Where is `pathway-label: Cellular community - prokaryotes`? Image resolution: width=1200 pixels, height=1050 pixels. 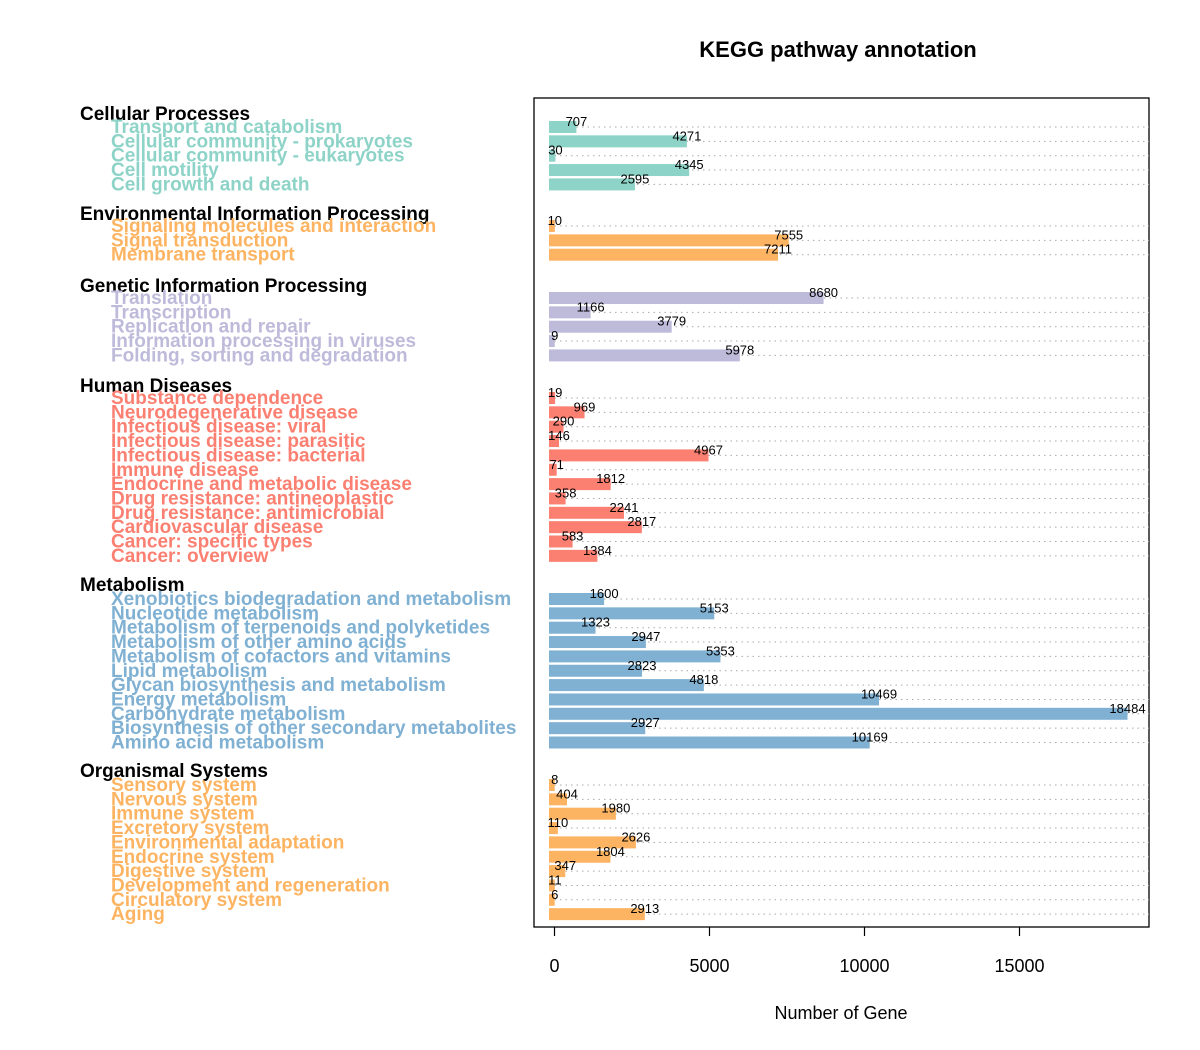 pathway-label: Cellular community - prokaryotes is located at coordinates (262, 141).